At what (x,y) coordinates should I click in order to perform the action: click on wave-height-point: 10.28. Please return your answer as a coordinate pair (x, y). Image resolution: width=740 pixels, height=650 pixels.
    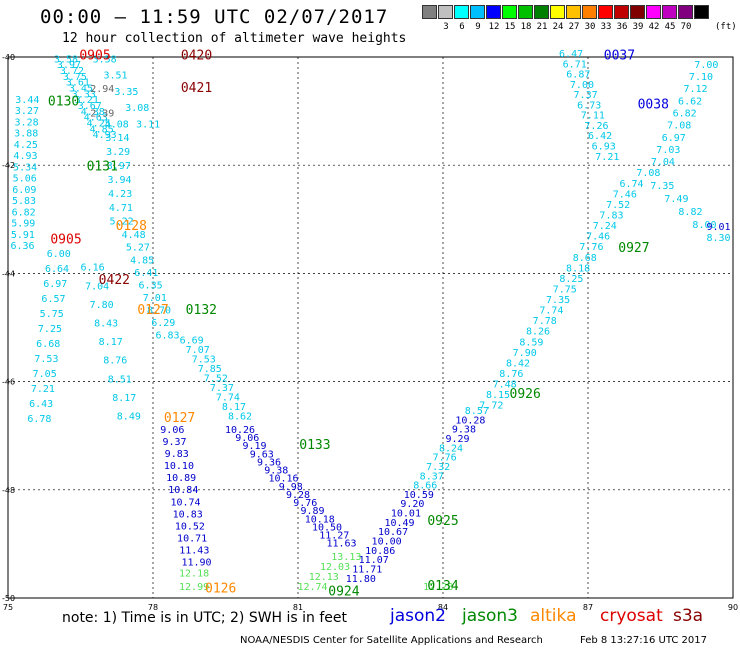
    Looking at the image, I should click on (470, 420).